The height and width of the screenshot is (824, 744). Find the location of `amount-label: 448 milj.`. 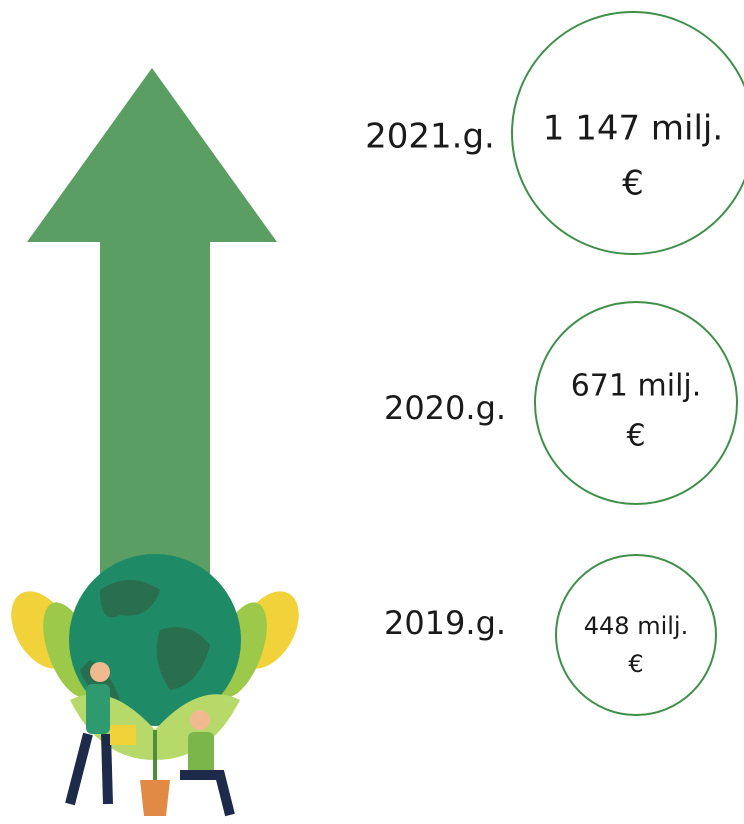

amount-label: 448 milj. is located at coordinates (636, 626).